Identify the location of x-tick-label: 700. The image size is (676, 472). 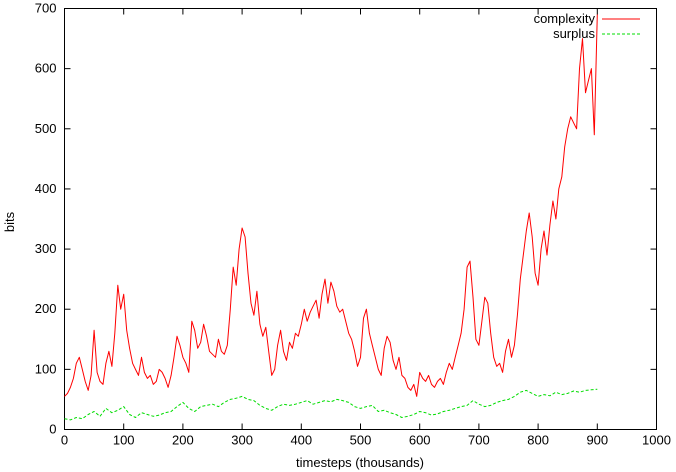
(479, 440).